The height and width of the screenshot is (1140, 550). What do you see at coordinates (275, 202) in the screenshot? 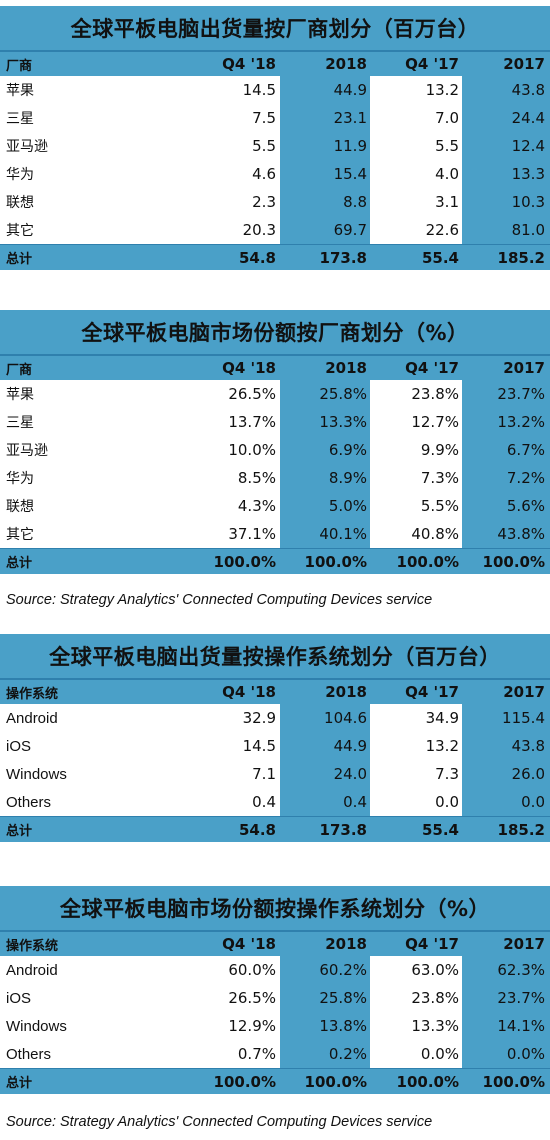
I see `table-row: 联想 2.3 8.8 3.1 10.3` at bounding box center [275, 202].